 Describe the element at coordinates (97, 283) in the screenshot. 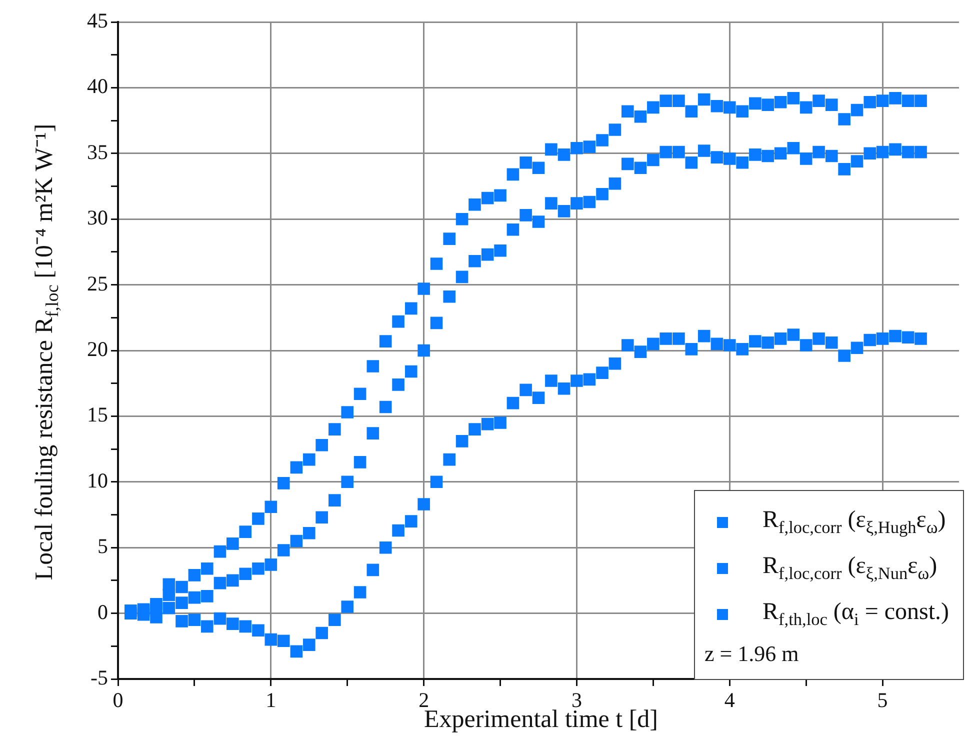

I see `y-tick-label: 25` at that location.